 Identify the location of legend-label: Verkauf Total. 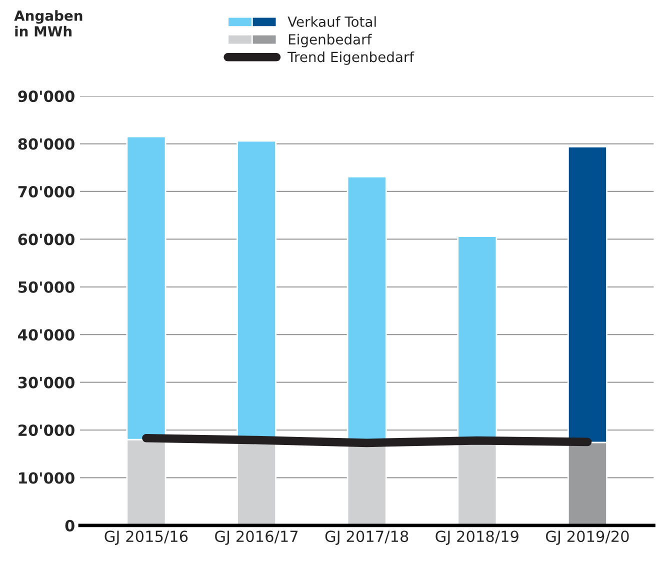
(332, 21).